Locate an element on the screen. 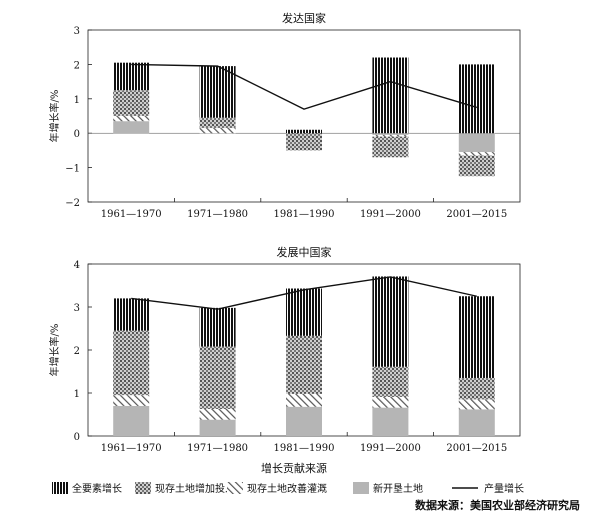  legend-item: 新开垦土地 is located at coordinates (388, 488).